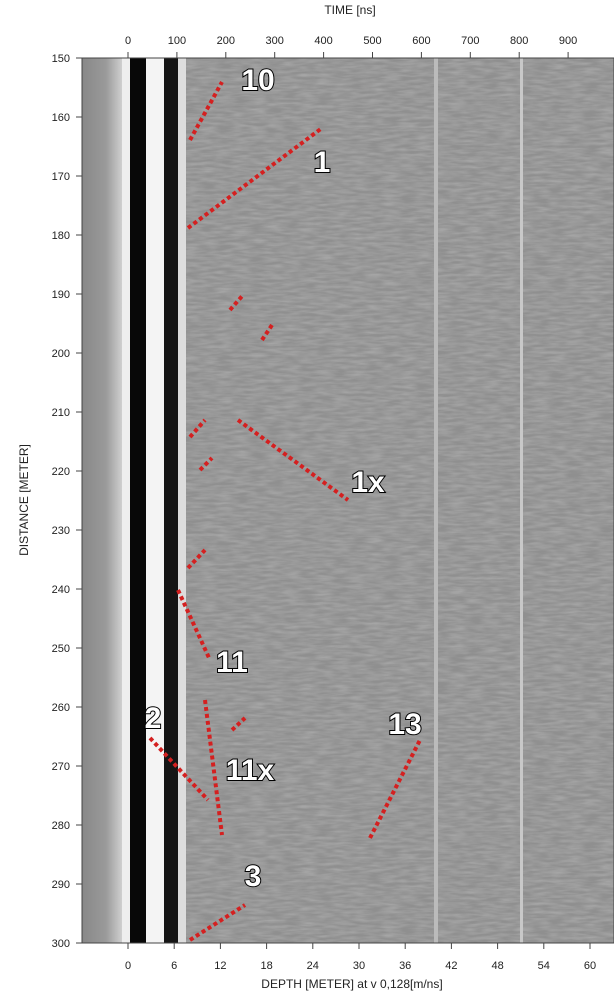 The width and height of the screenshot is (614, 998). I want to click on bottom-tick-label: 24, so click(313, 966).